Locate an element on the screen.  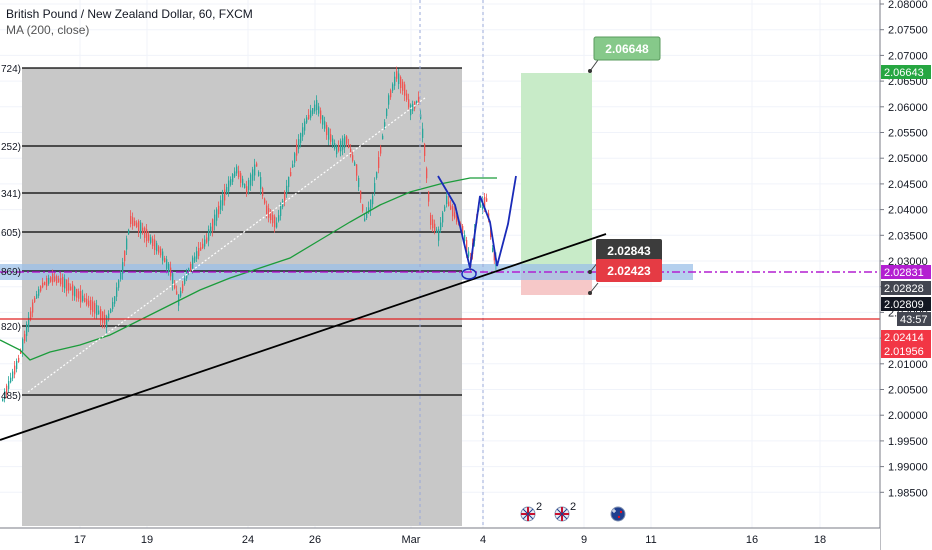
economic-events: 2 2 is located at coordinates (573, 511).